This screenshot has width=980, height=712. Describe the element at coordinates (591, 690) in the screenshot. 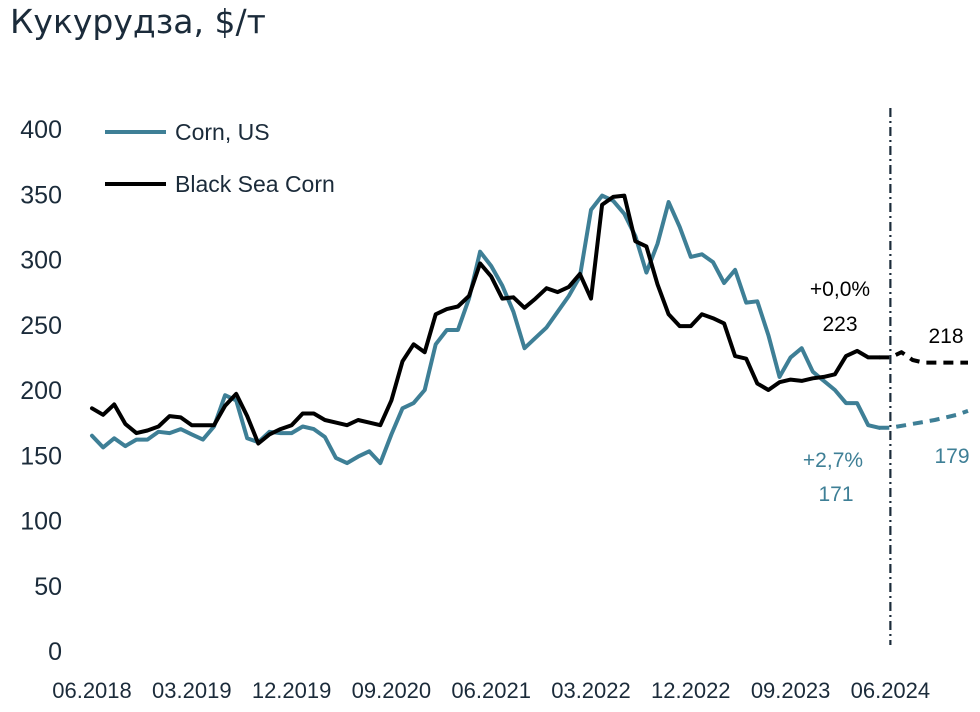

I see `x-tick-label: 03.2022` at that location.